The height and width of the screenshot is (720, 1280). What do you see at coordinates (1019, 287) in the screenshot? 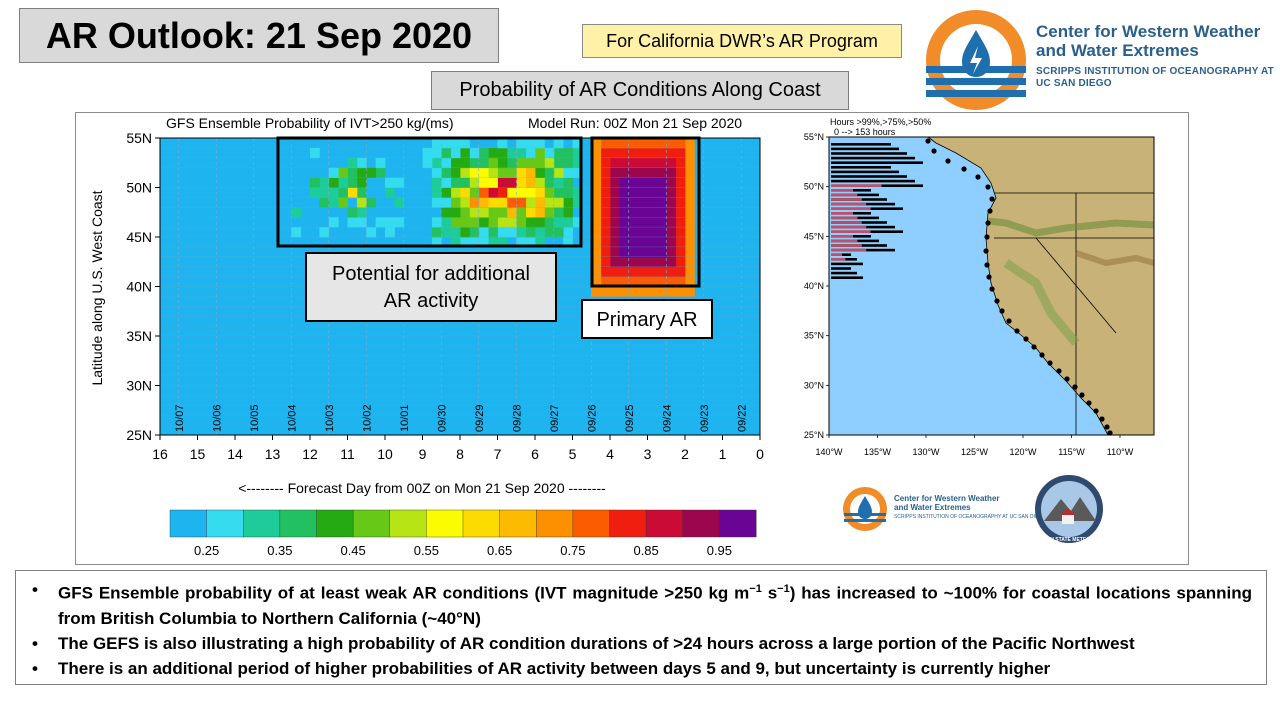
I see `coast-dots` at bounding box center [1019, 287].